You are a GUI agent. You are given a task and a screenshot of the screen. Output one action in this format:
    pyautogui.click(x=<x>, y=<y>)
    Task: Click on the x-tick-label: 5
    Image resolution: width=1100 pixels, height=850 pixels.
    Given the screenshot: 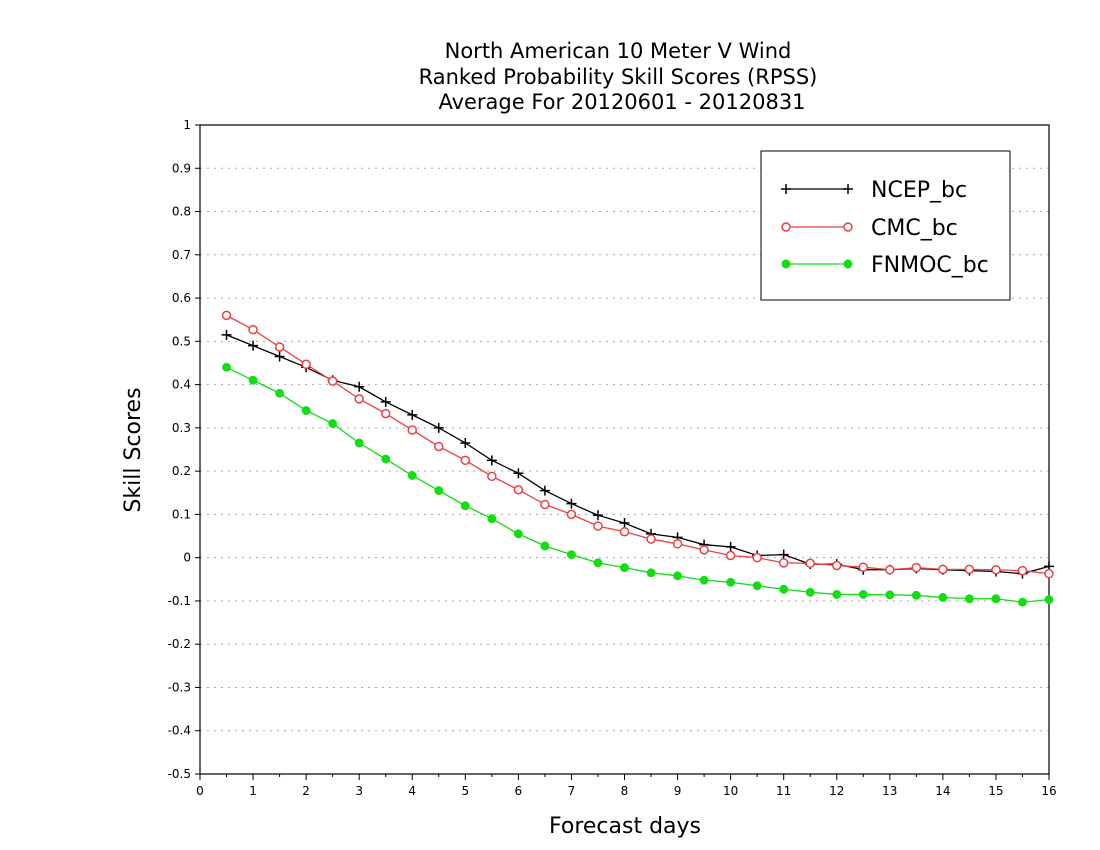 What is the action you would take?
    pyautogui.click(x=465, y=791)
    